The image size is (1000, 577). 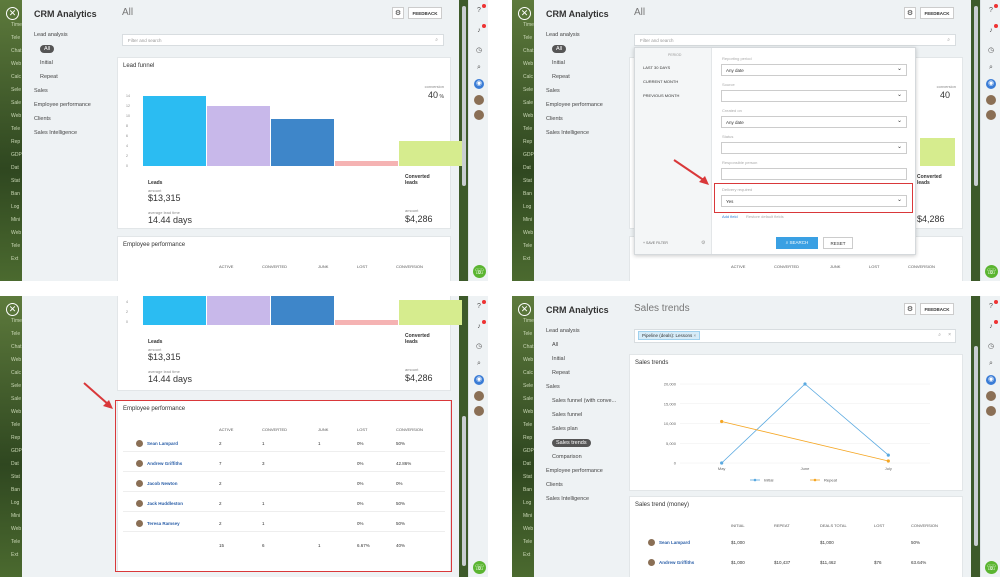 I want to click on employee-name: Jack Huddleston, so click(x=165, y=503).